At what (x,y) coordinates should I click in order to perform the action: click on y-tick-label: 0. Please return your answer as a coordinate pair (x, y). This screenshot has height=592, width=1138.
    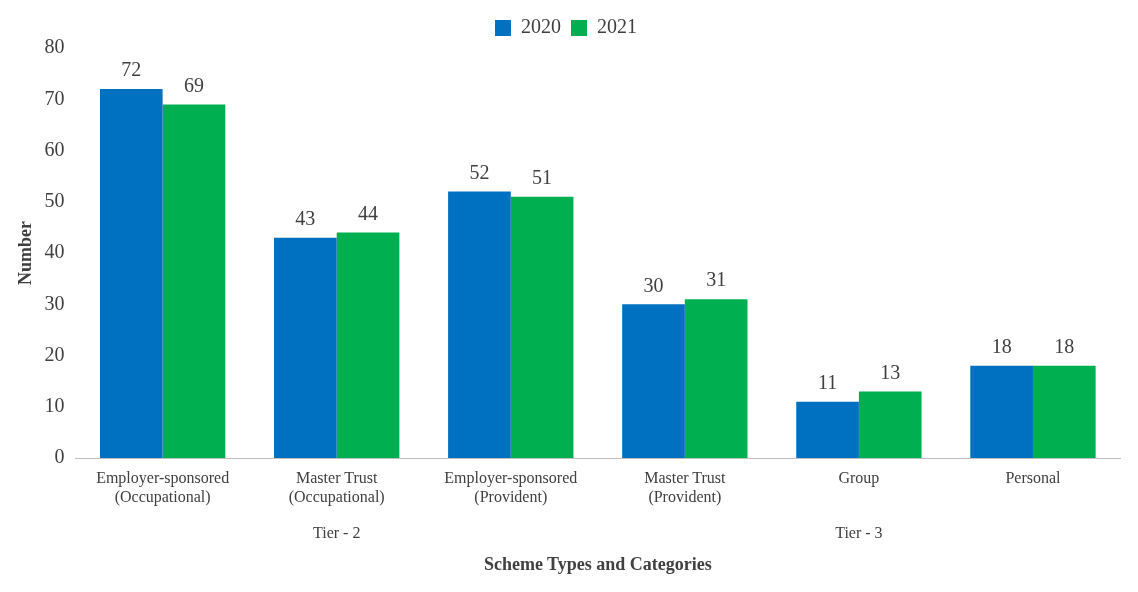
    Looking at the image, I should click on (59, 456).